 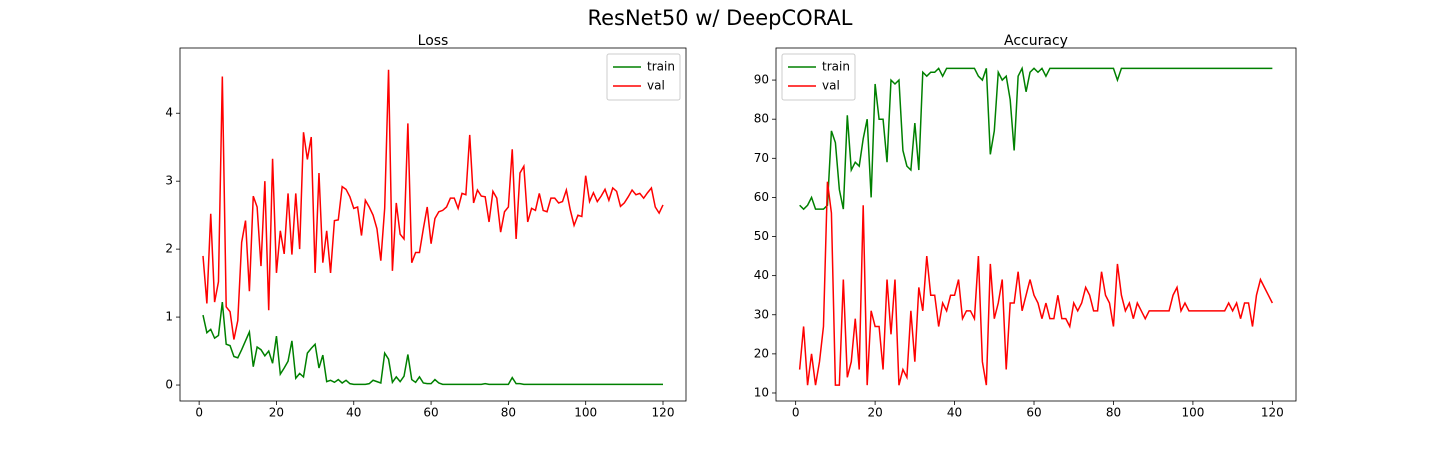 I want to click on axes-title: Accuracy, so click(x=1036, y=41).